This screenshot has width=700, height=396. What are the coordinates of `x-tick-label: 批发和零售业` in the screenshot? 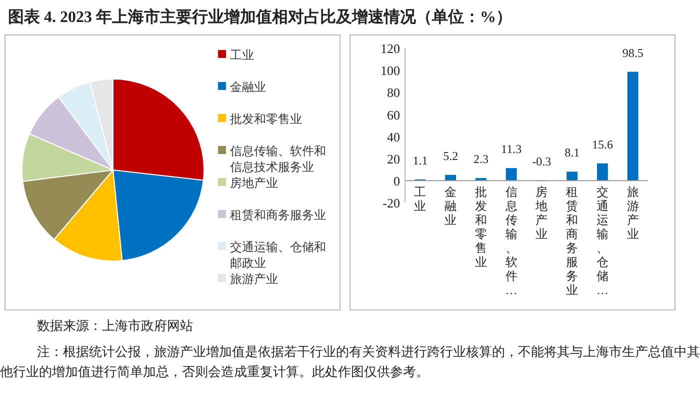 It's located at (480, 227).